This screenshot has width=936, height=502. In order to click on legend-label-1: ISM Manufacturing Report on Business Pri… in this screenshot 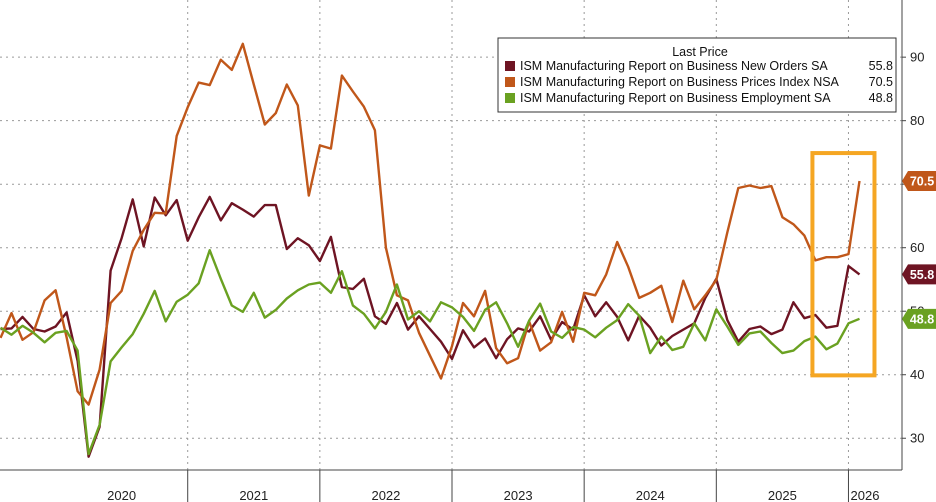, I will do `click(680, 82)`.